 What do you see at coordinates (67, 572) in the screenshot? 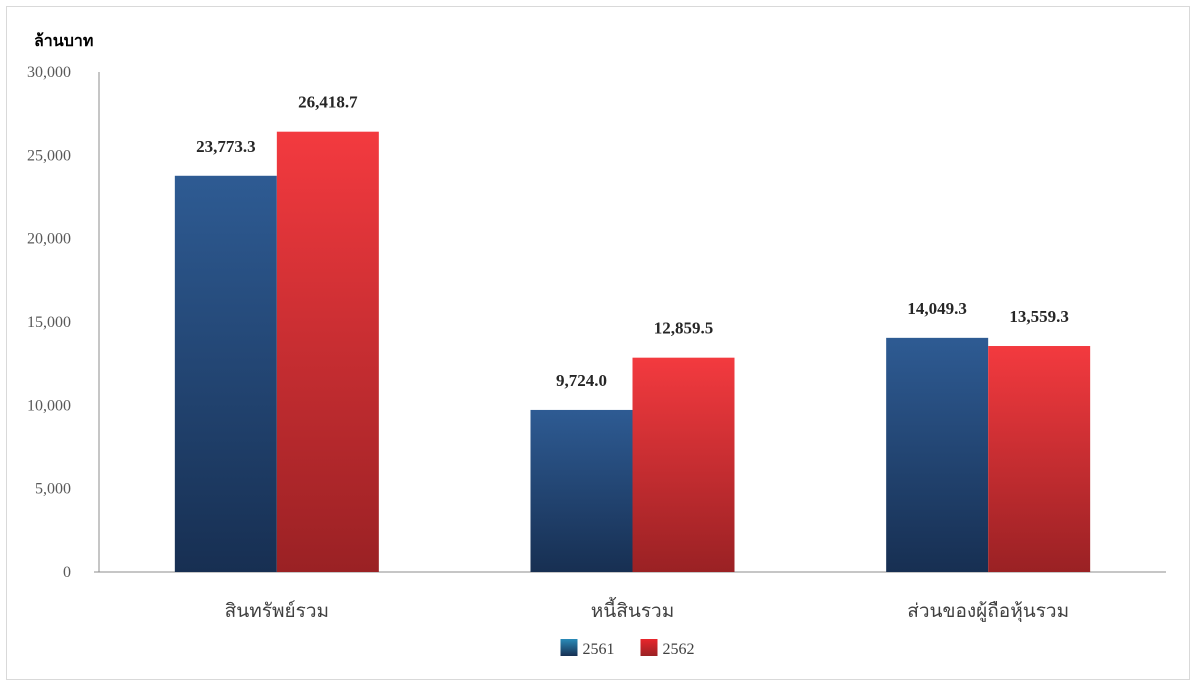
I see `y-tick-label: 0` at bounding box center [67, 572].